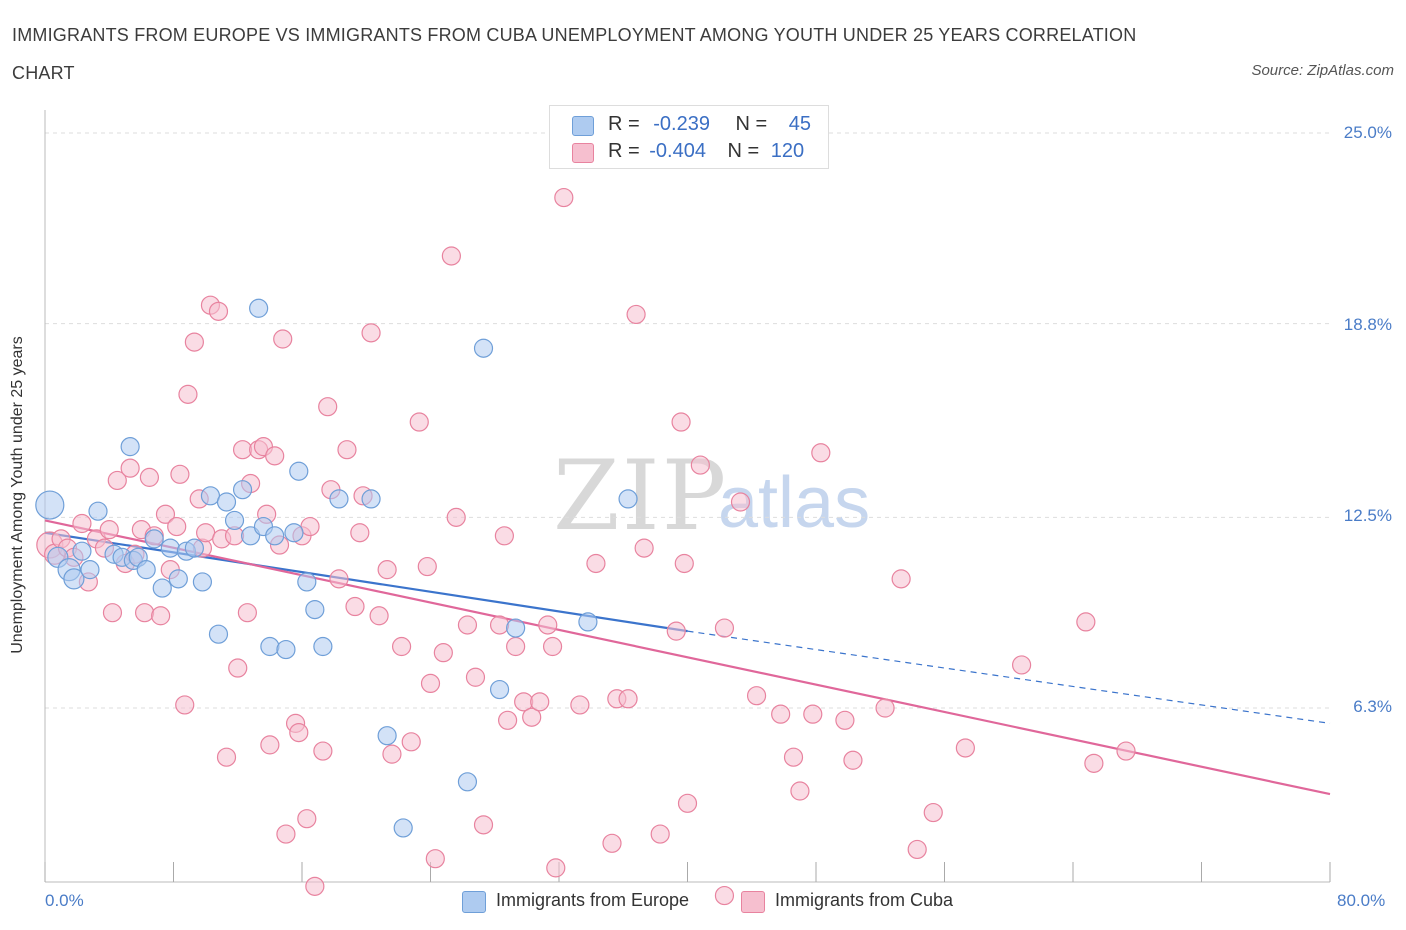  I want to click on y-tick-label-12-5: 12.5%, so click(1367, 515).